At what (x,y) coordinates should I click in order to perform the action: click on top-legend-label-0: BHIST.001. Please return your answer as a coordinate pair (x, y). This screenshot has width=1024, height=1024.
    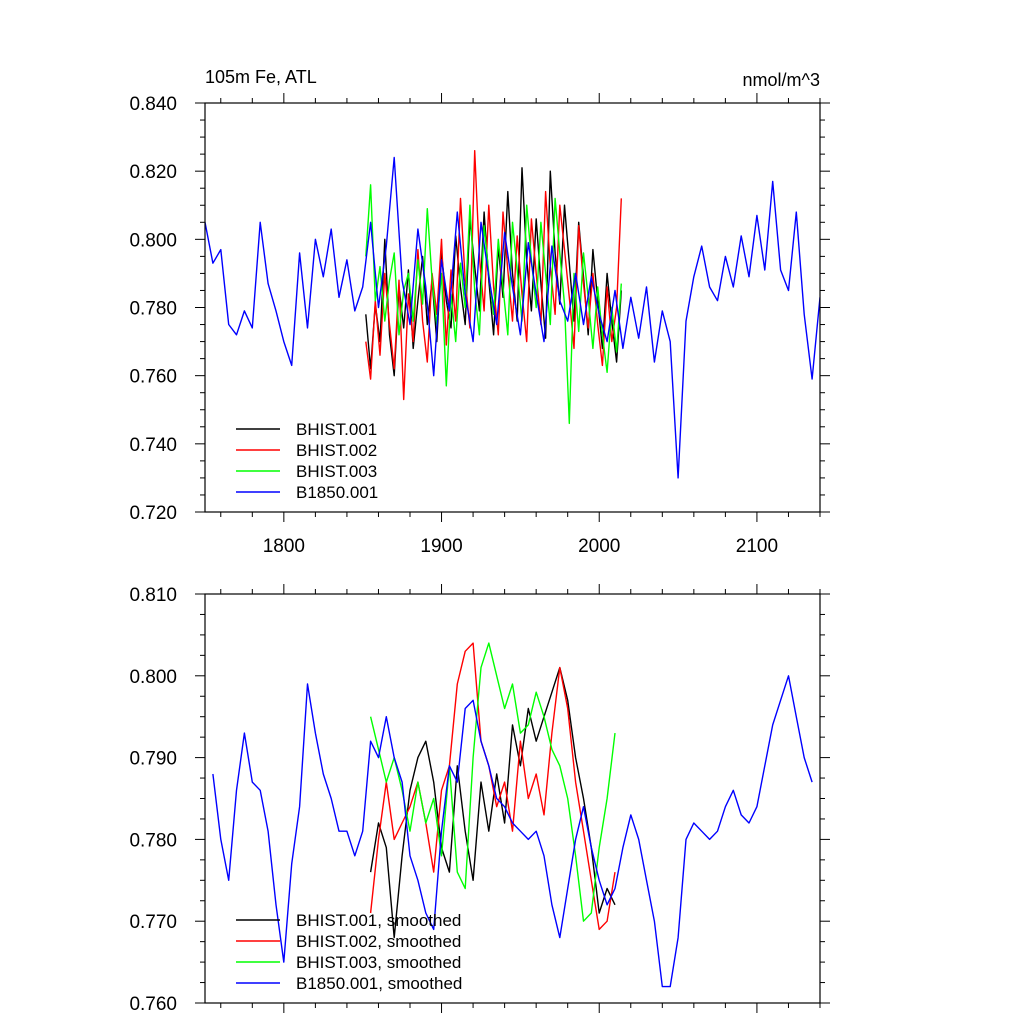
    Looking at the image, I should click on (336, 429).